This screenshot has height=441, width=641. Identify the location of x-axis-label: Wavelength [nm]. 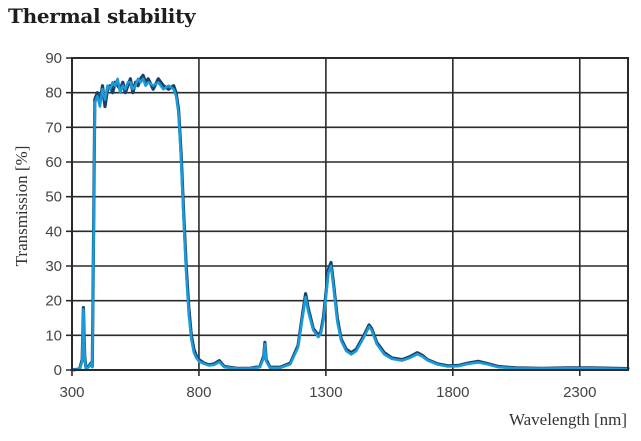
(567, 419).